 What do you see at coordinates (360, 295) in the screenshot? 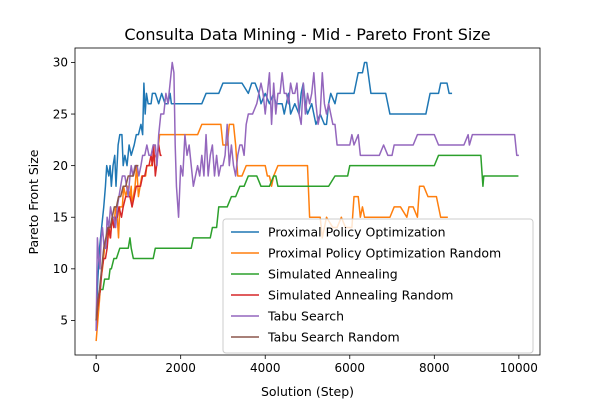
I see `legend-label-3: Simulated Annealing Random` at bounding box center [360, 295].